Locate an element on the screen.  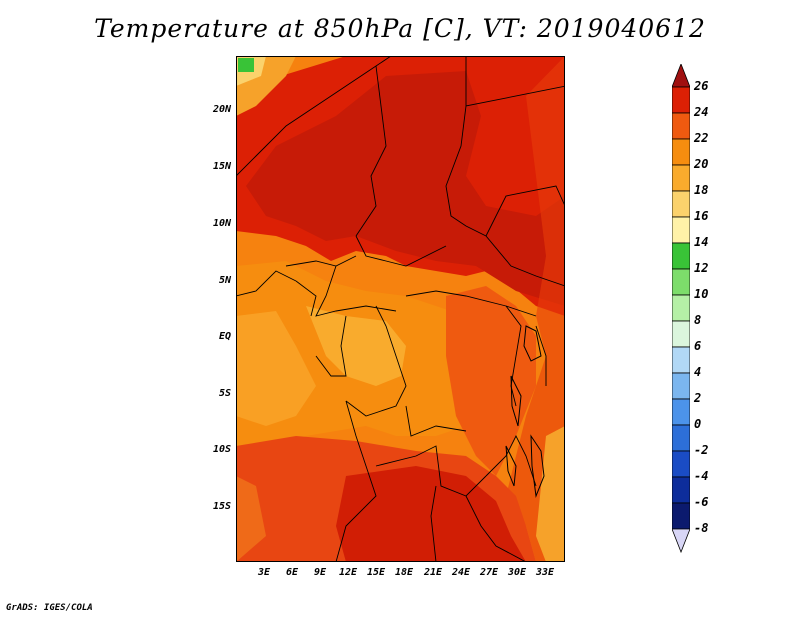
zone-green-patch is located at coordinates (246, 65).